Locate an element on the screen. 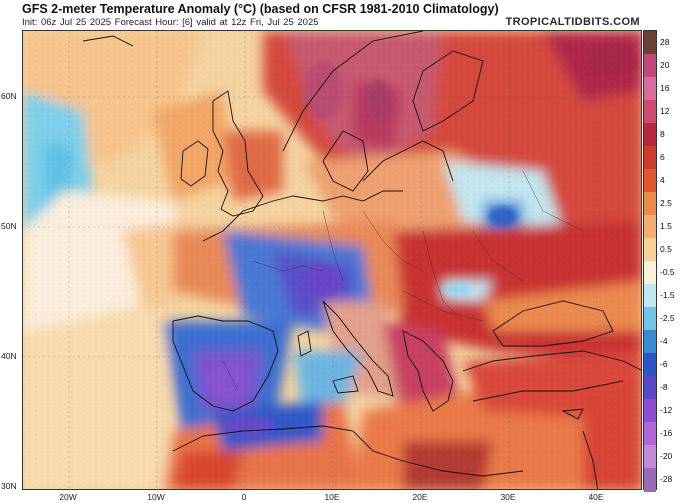 Image resolution: width=680 pixels, height=503 pixels. colorbar-label: -20 is located at coordinates (666, 455).